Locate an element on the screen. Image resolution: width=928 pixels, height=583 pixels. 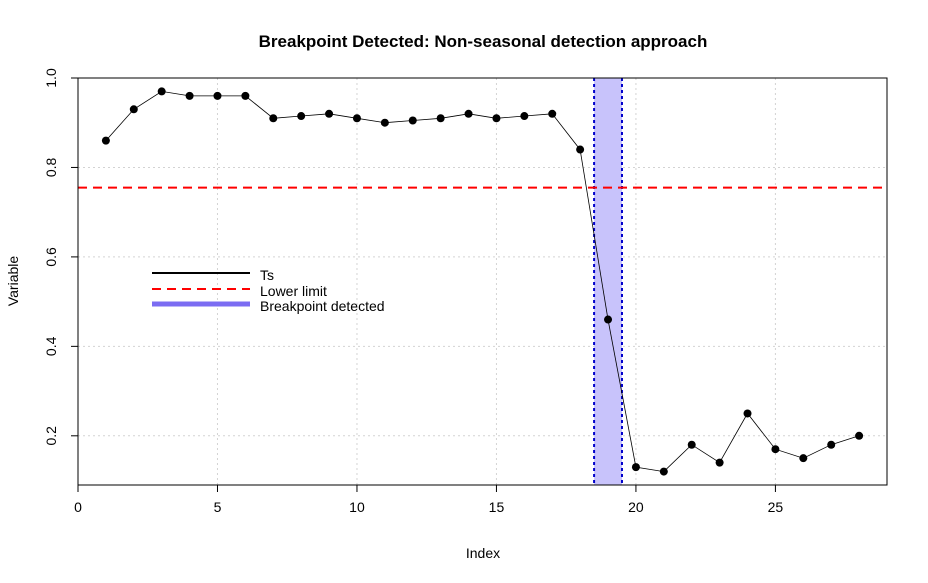
y-tick-label: 0.6 is located at coordinates (51, 257).